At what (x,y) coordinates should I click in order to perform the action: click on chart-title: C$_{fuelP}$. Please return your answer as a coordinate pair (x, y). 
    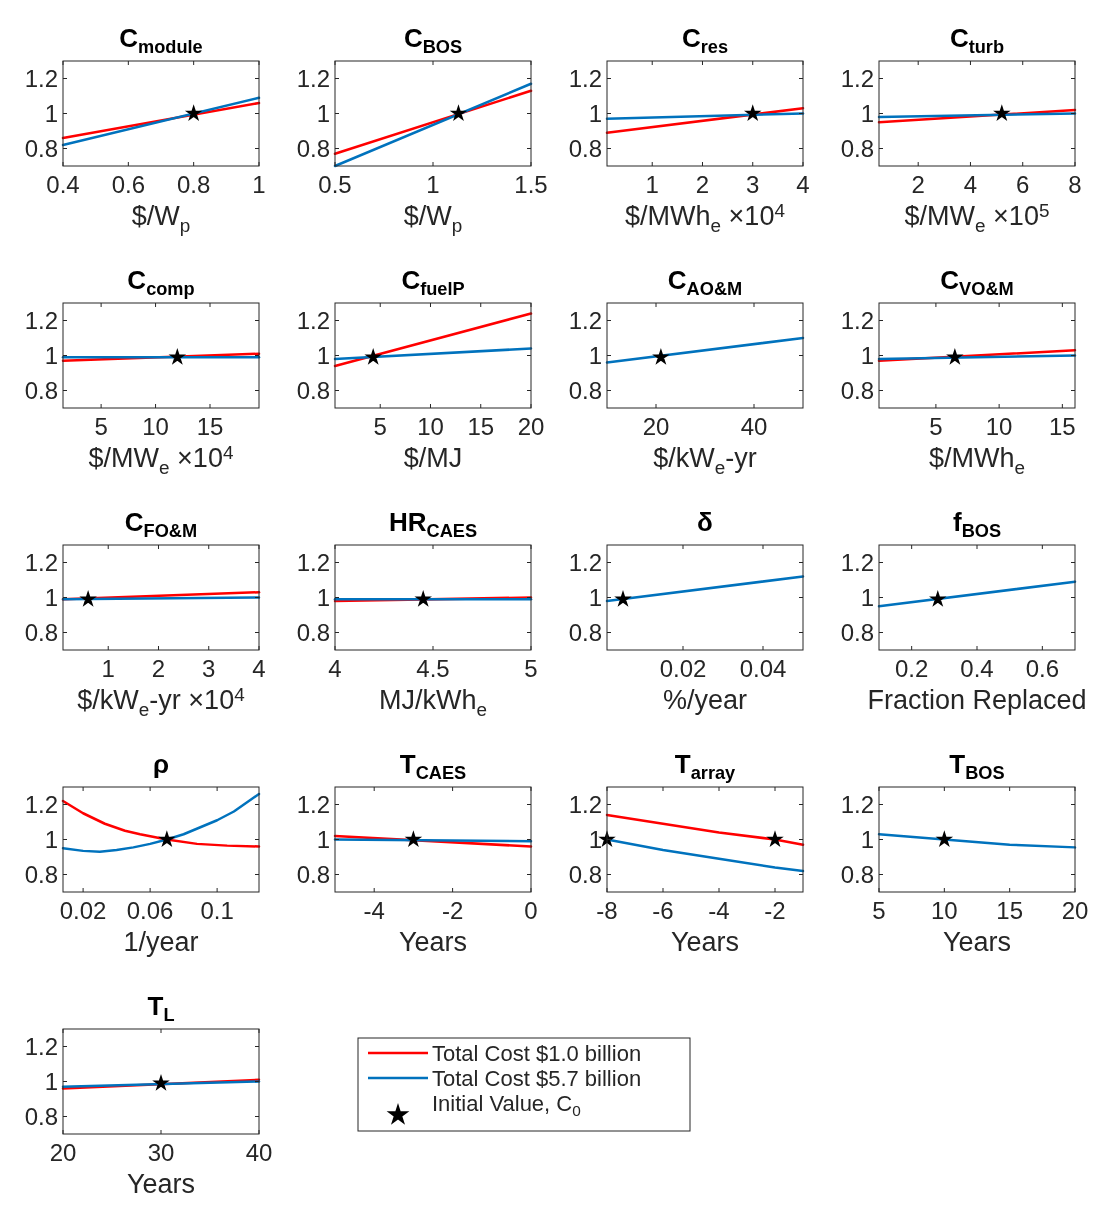
    Looking at the image, I should click on (433, 282).